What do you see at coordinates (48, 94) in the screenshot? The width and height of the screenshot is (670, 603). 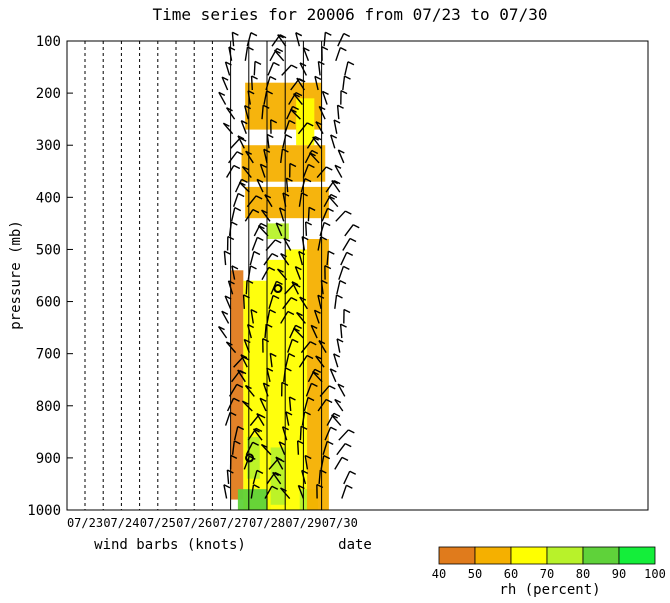 I see `y-tick-label: 200` at bounding box center [48, 94].